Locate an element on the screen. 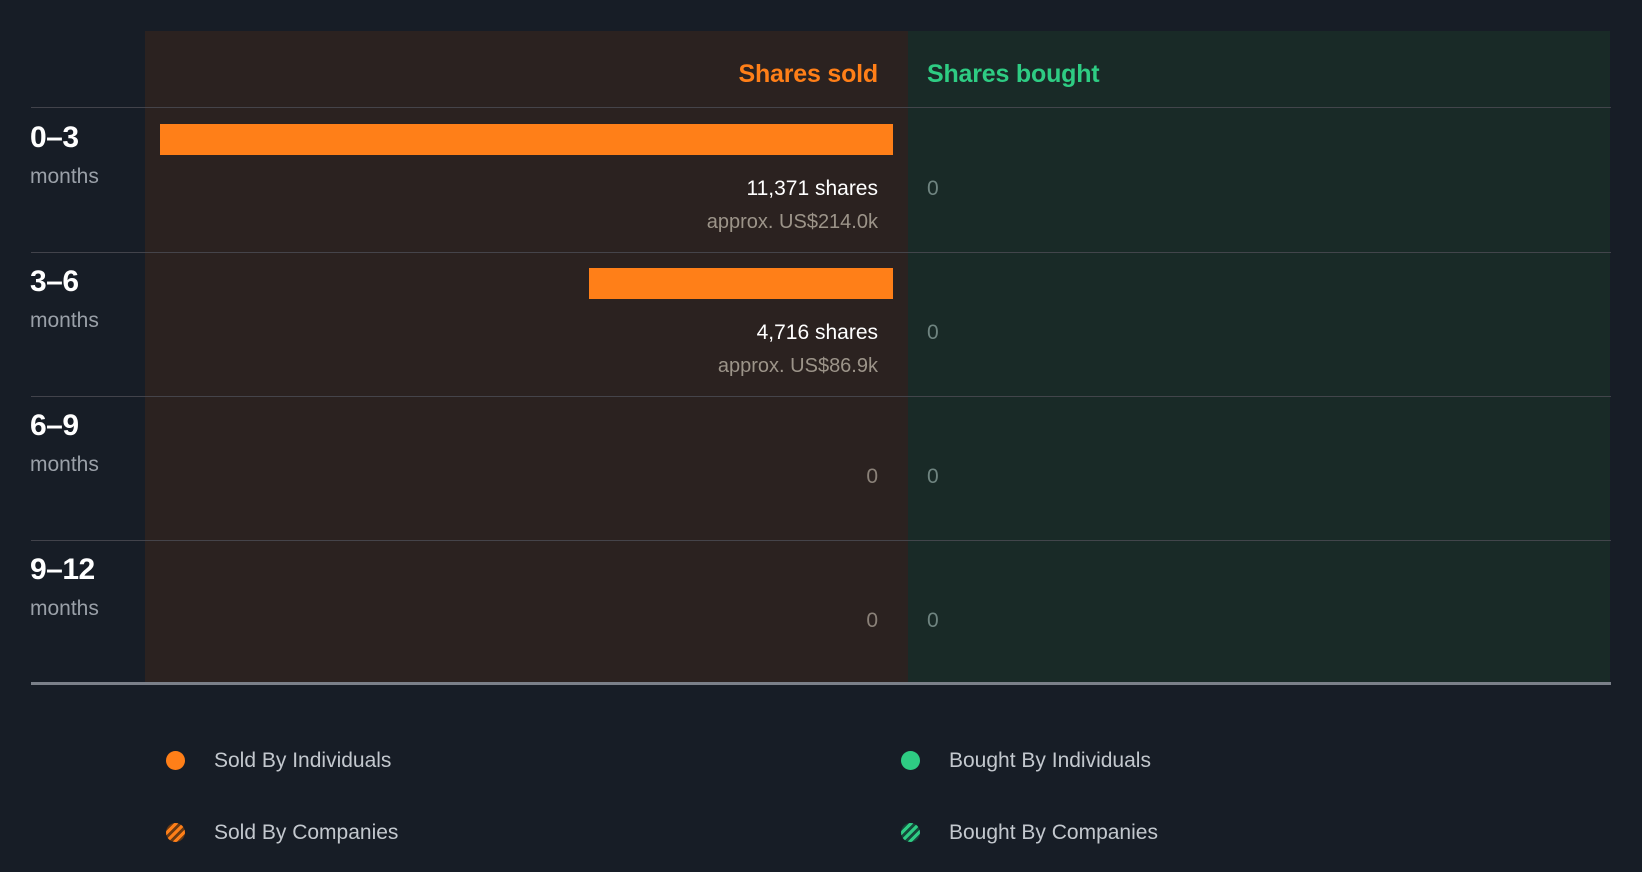 The height and width of the screenshot is (872, 1642). legend-item-sold-by-individuals: Sold By Individuals is located at coordinates (278, 760).